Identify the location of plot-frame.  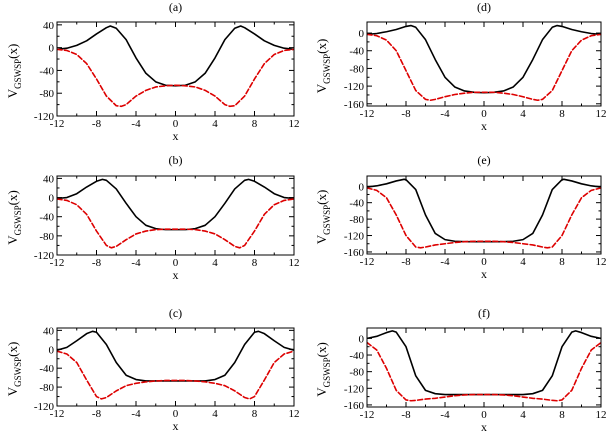
(175, 367).